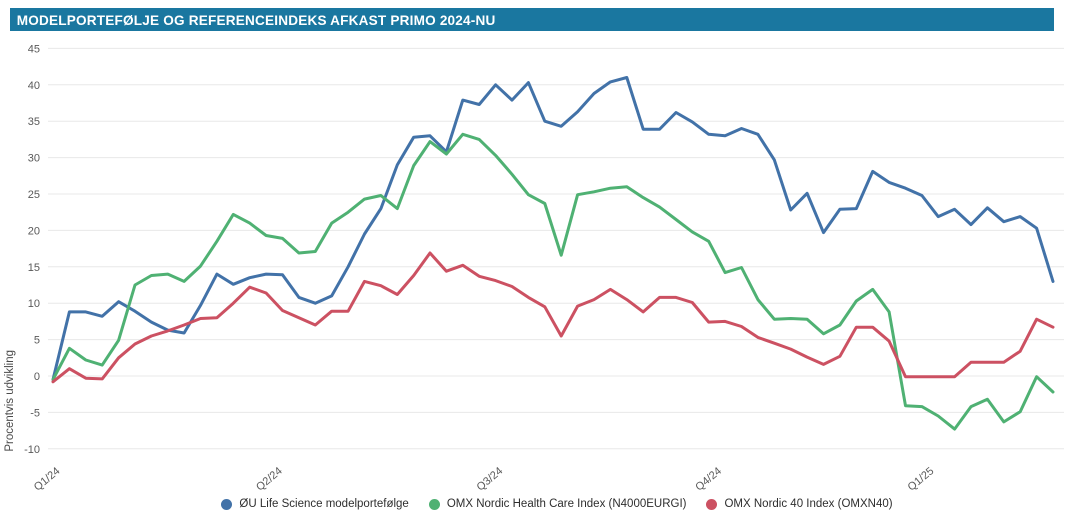 The height and width of the screenshot is (527, 1080). I want to click on x-tick-label: Q1/24, so click(47, 479).